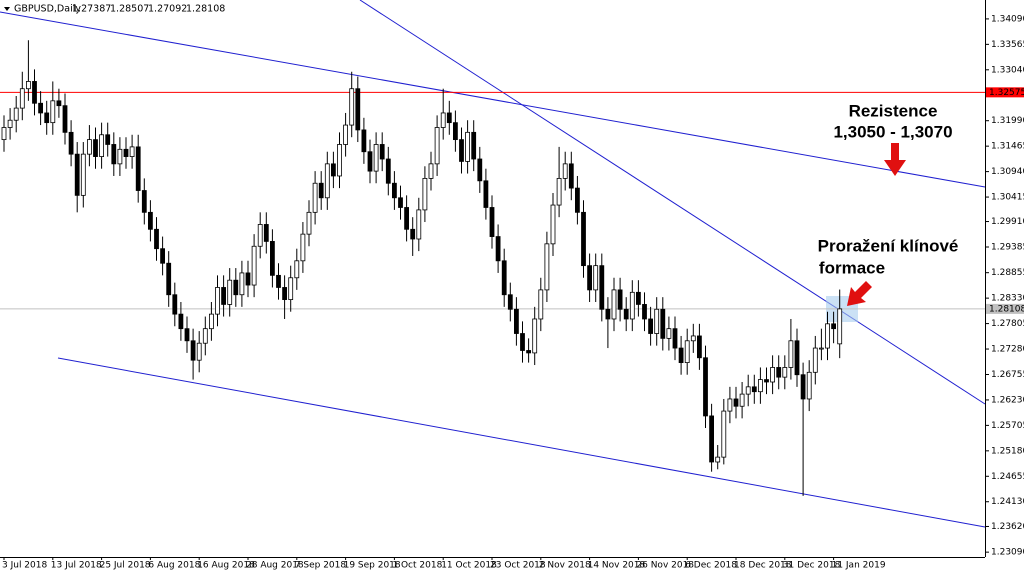 The image size is (1024, 572). I want to click on y-tick-label: 1.29385, so click(1007, 247).